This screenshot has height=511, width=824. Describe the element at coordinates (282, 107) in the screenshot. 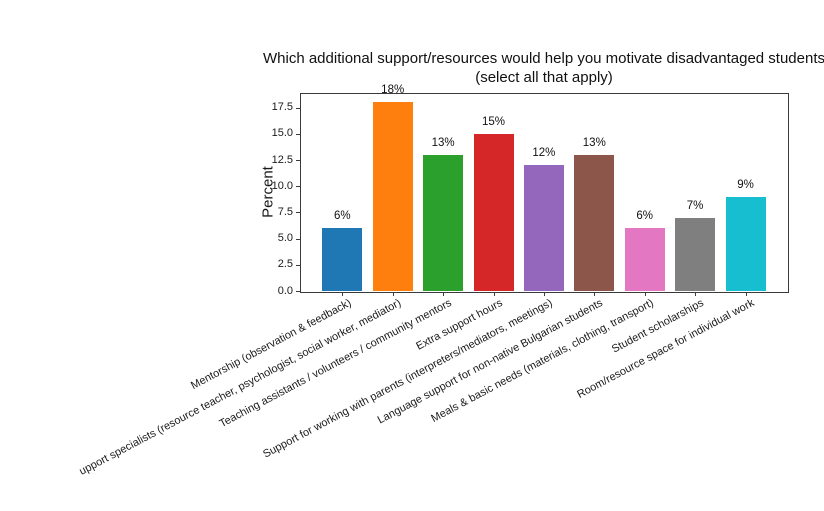

I see `y-tick-label: 17.5` at that location.